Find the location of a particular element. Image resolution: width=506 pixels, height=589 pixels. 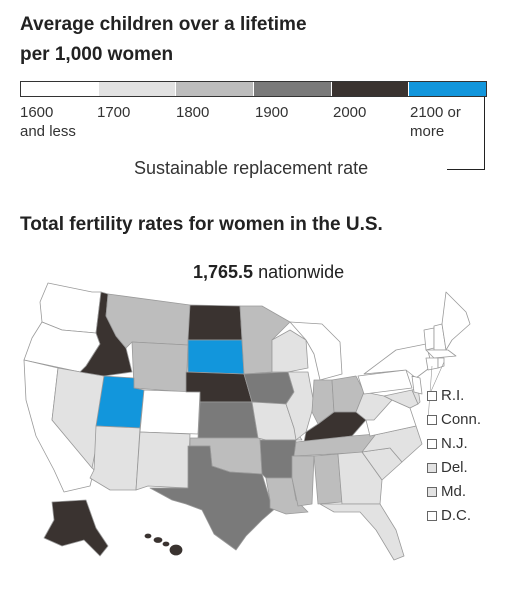

state-il is located at coordinates (300, 406).